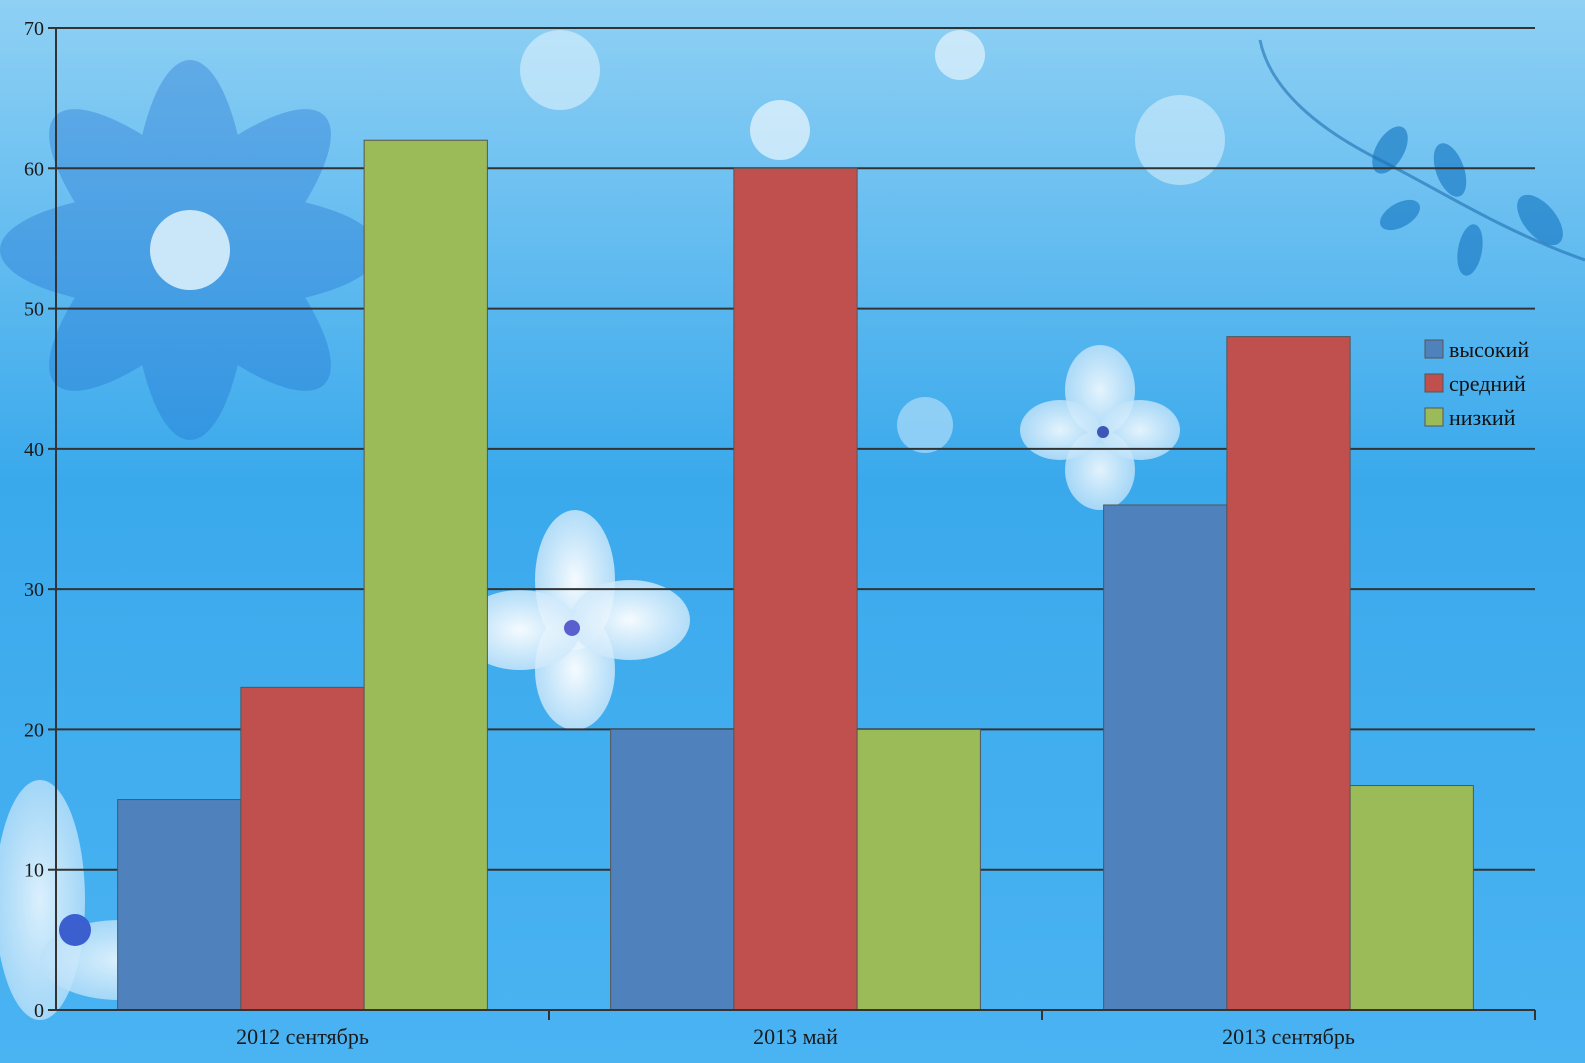 The height and width of the screenshot is (1063, 1585). Describe the element at coordinates (1482, 417) in the screenshot. I see `legend-label: низкий` at that location.